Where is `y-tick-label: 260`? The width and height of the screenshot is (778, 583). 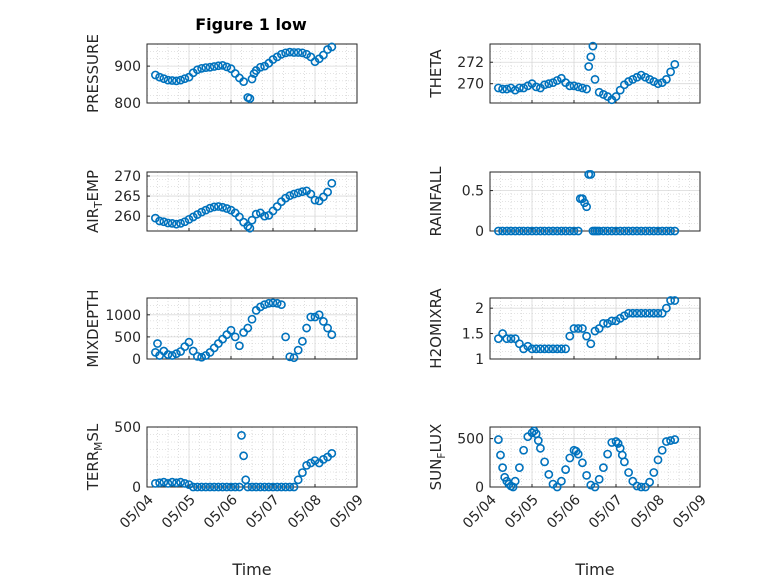
y-tick-label: 260 is located at coordinates (127, 217).